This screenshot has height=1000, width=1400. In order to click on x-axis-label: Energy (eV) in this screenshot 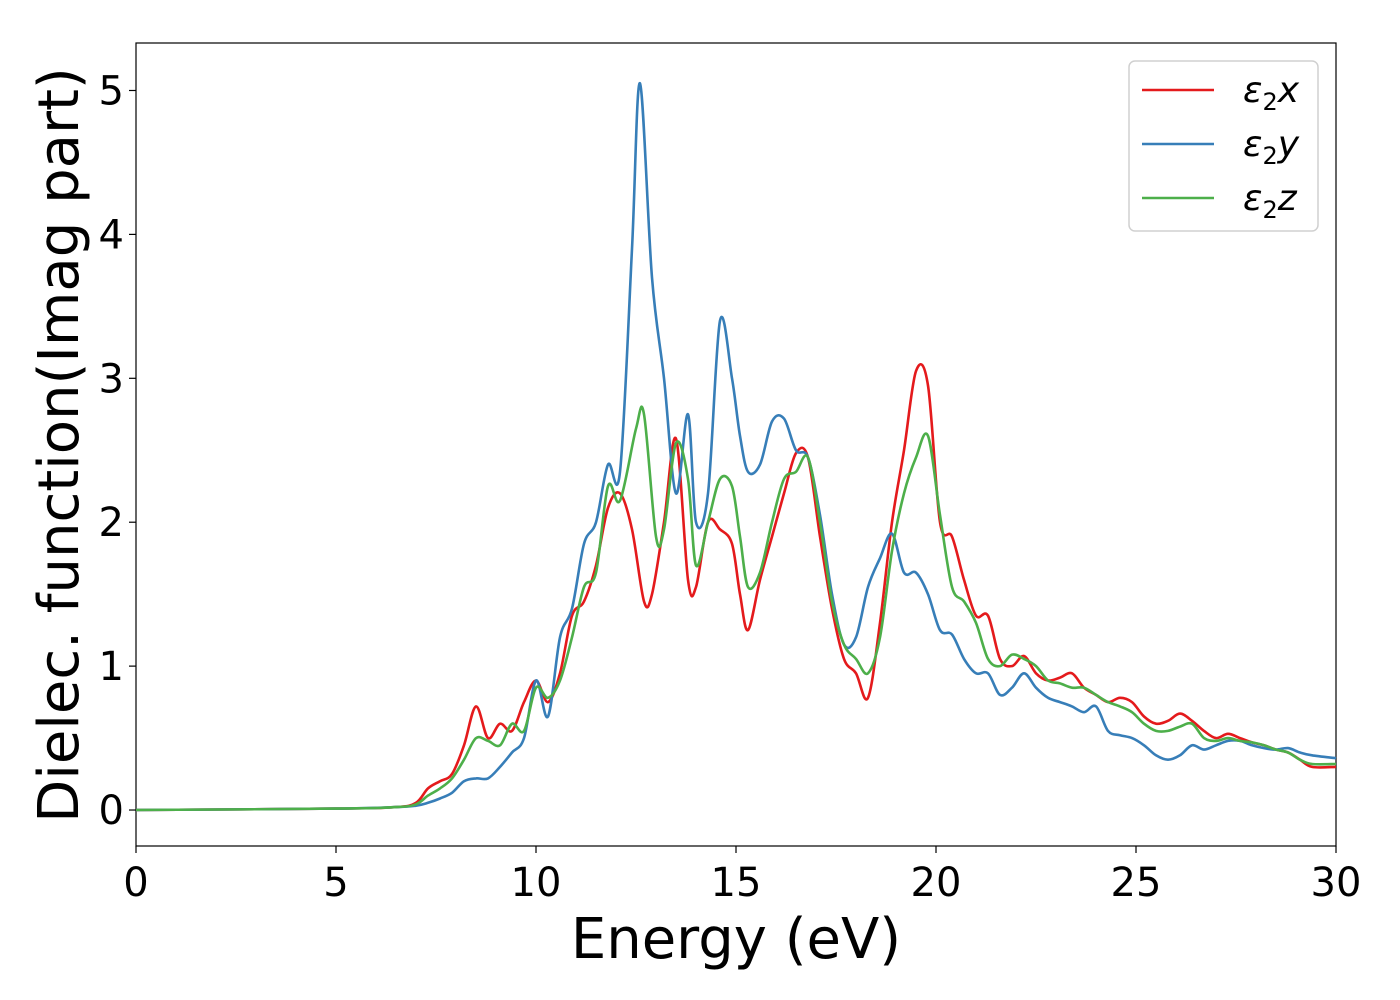, I will do `click(736, 939)`.